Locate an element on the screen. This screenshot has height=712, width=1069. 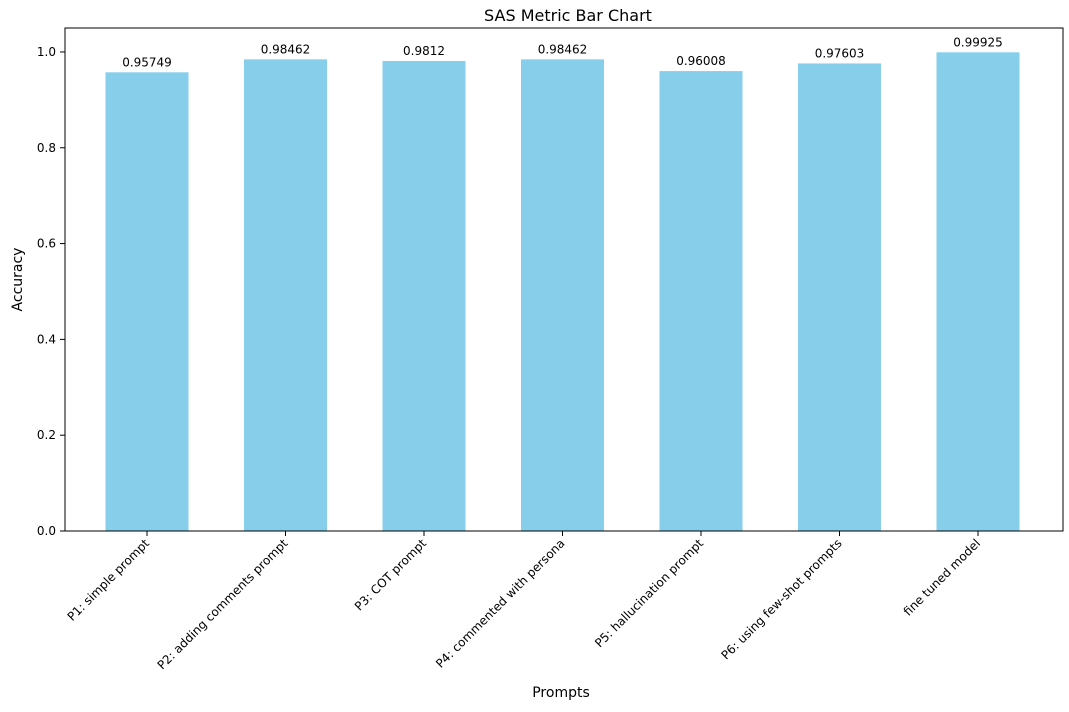
bar-value-label: 0.99925 is located at coordinates (978, 42).